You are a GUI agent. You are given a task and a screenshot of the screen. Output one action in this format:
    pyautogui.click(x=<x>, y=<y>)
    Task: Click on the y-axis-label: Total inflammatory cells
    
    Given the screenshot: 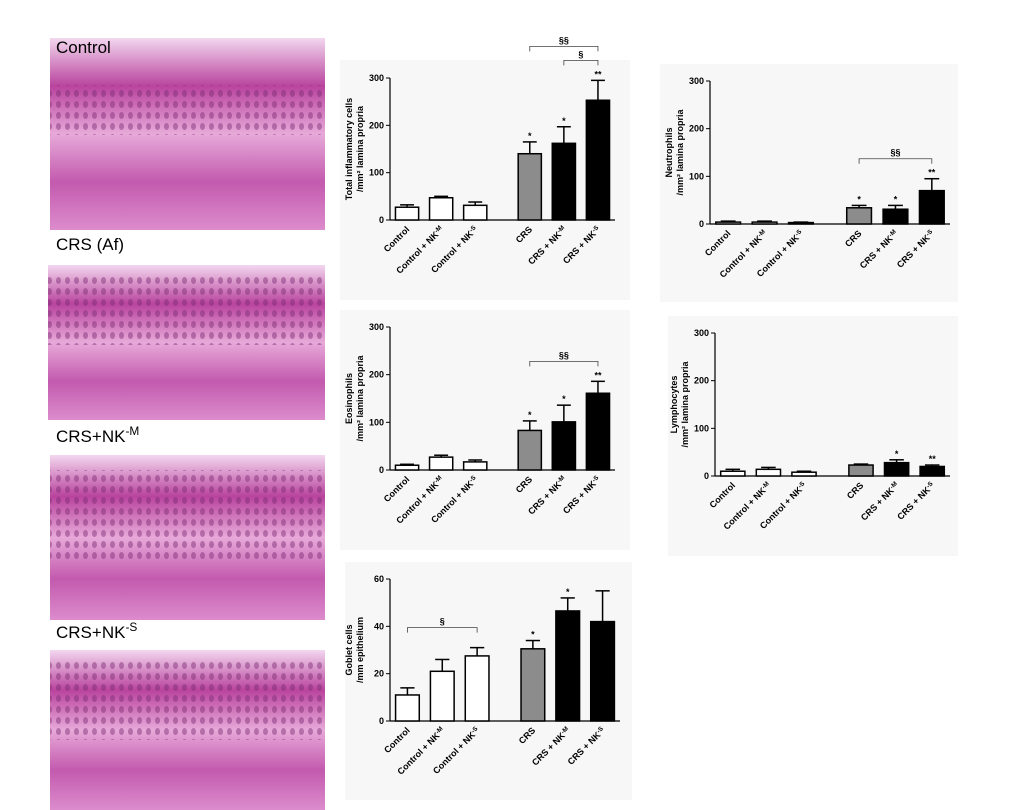 What is the action you would take?
    pyautogui.click(x=349, y=149)
    